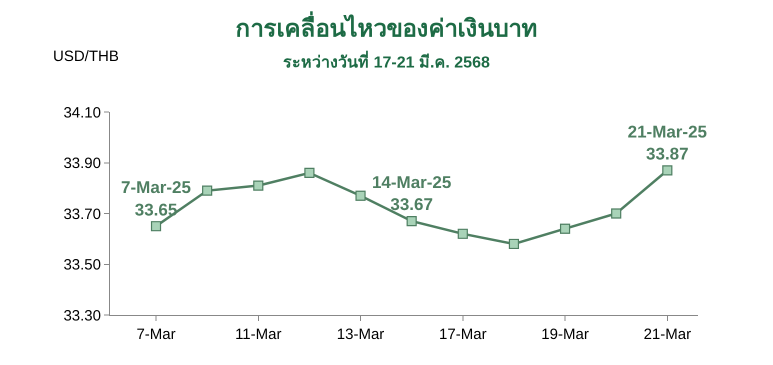  What do you see at coordinates (387, 26) in the screenshot?
I see `chart-title: การเคลื่อนไหวของค่าเงินบาท` at bounding box center [387, 26].